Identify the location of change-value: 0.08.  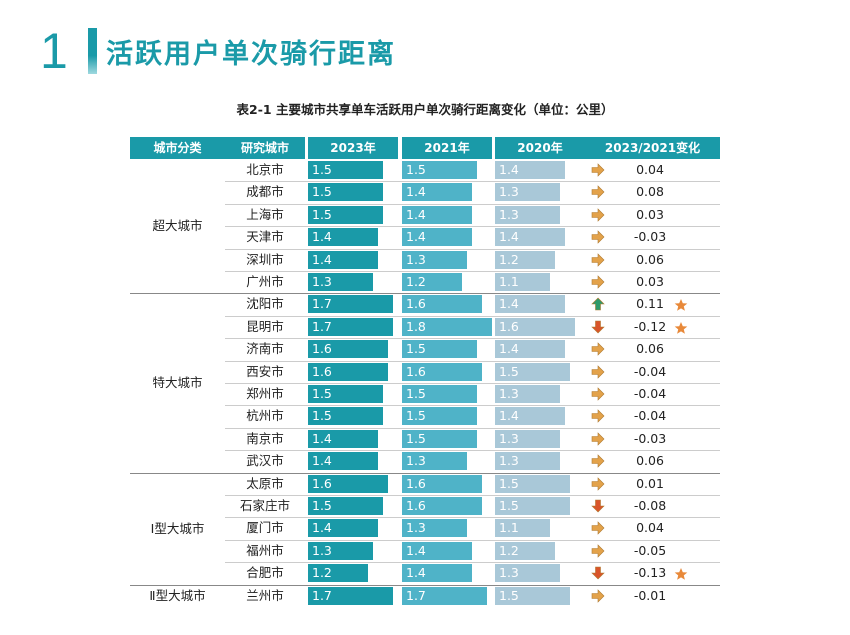
(650, 192).